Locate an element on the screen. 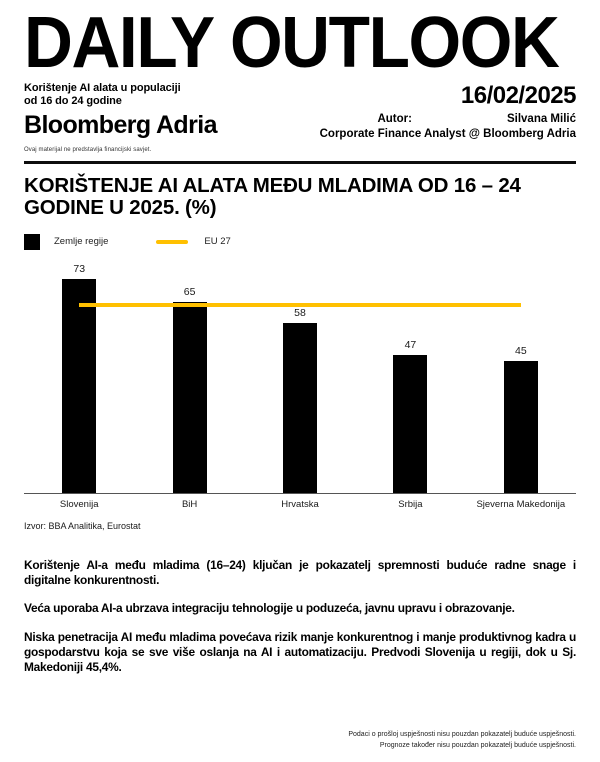  bar-value-label: 65 is located at coordinates (189, 291).